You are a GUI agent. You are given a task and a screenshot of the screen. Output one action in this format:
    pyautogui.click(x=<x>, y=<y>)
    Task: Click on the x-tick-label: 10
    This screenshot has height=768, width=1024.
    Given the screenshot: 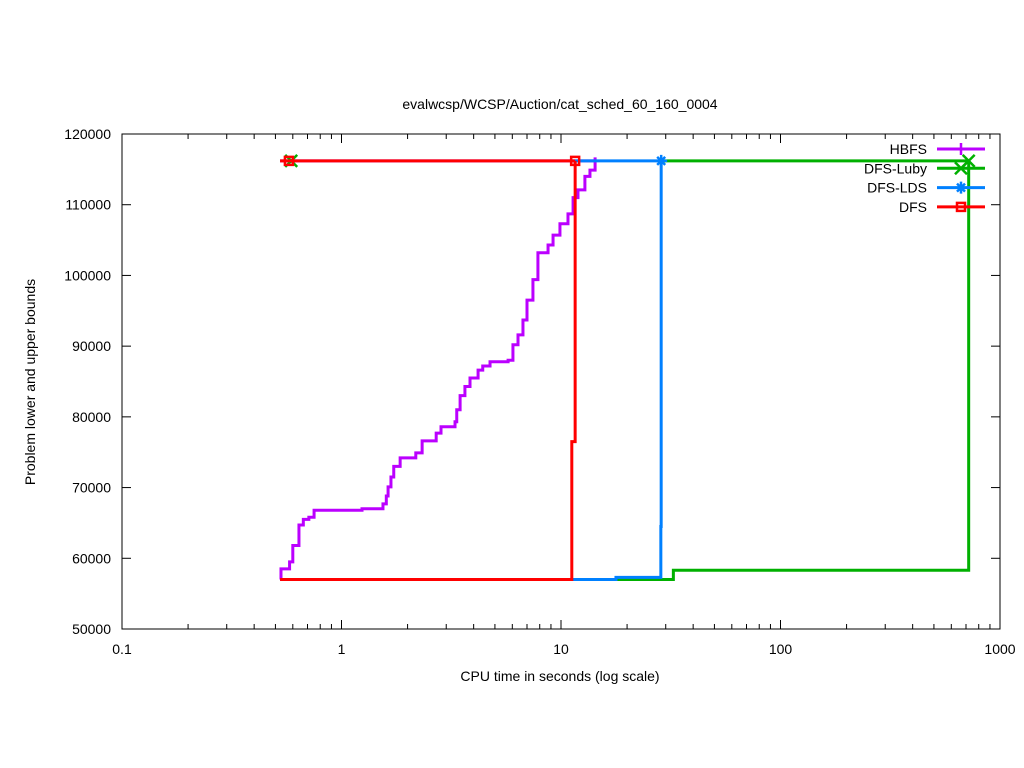 What is the action you would take?
    pyautogui.click(x=561, y=649)
    